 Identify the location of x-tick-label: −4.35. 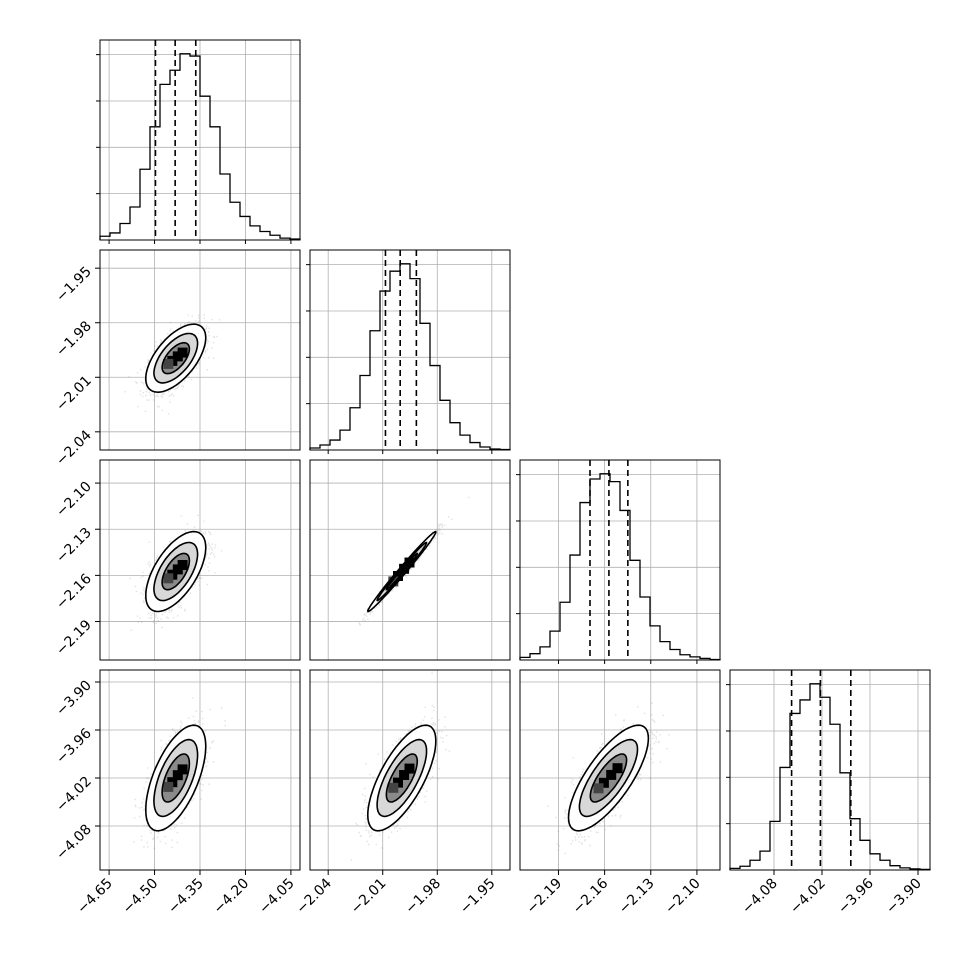
(186, 897).